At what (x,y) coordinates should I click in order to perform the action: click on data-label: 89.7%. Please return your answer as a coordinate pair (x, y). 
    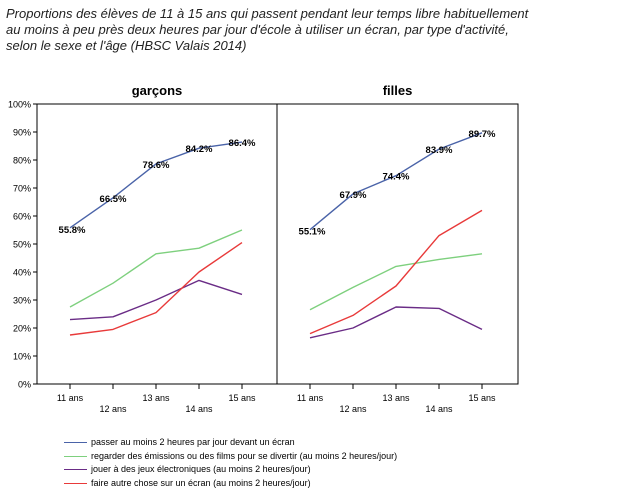
    Looking at the image, I should click on (482, 134).